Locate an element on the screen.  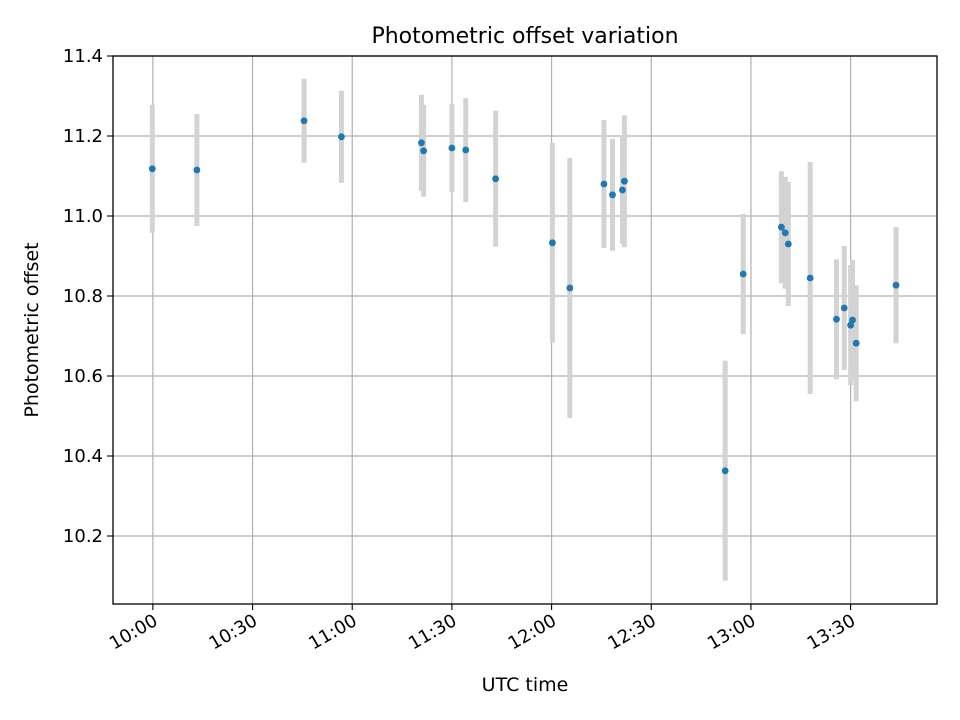
x-tick-label: 12:00 is located at coordinates (532, 632).